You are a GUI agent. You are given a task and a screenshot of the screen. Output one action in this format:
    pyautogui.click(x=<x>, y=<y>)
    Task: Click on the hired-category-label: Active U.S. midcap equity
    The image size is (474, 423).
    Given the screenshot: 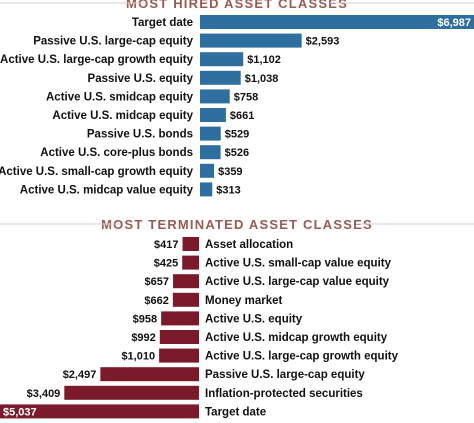 What is the action you would take?
    pyautogui.click(x=122, y=116)
    